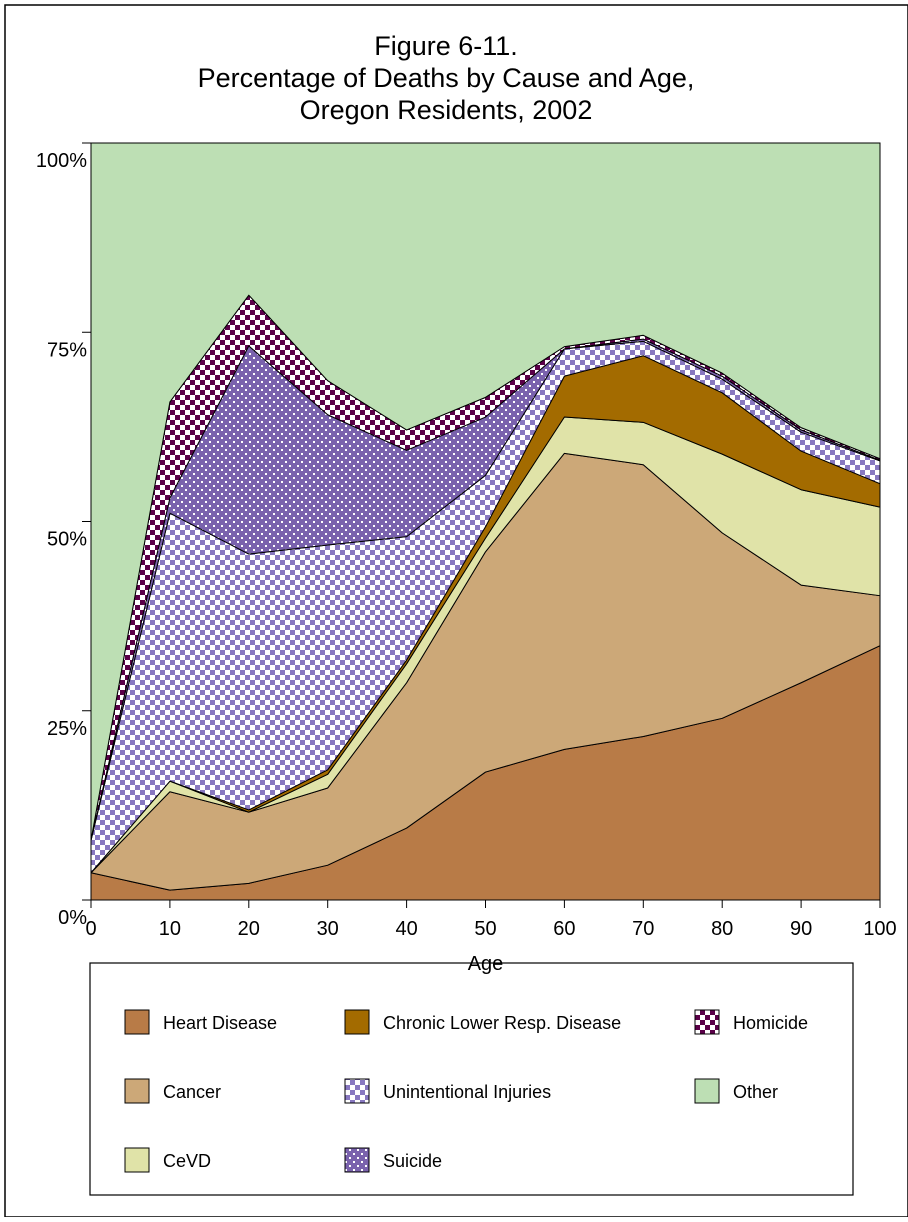 The width and height of the screenshot is (908, 1222). I want to click on legend-label: Chronic Lower Resp. Disease, so click(502, 1023).